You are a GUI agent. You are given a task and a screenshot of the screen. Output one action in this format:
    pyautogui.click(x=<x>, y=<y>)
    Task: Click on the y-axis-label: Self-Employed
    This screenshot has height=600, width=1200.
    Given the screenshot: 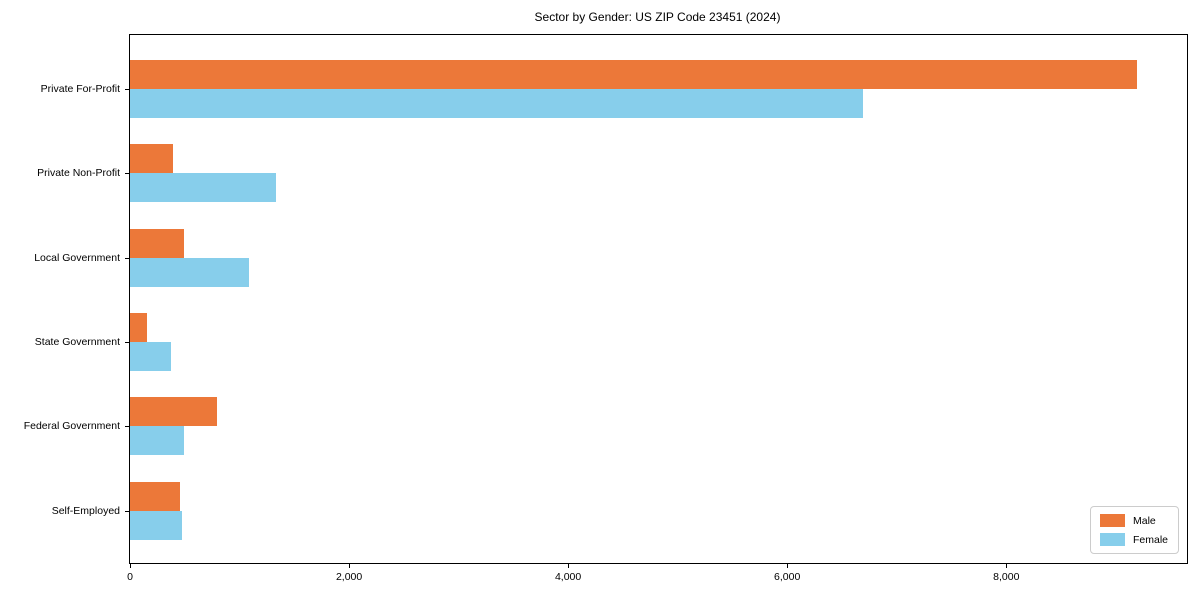 What is the action you would take?
    pyautogui.click(x=85, y=510)
    